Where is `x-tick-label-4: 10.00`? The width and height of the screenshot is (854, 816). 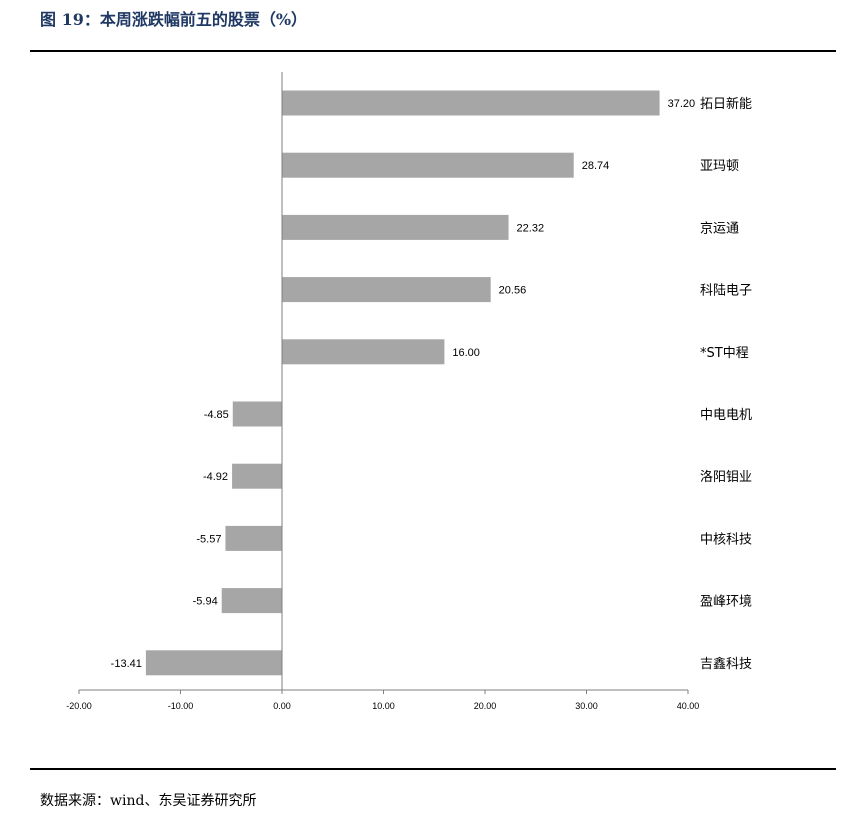
x-tick-label-4: 10.00 is located at coordinates (383, 706).